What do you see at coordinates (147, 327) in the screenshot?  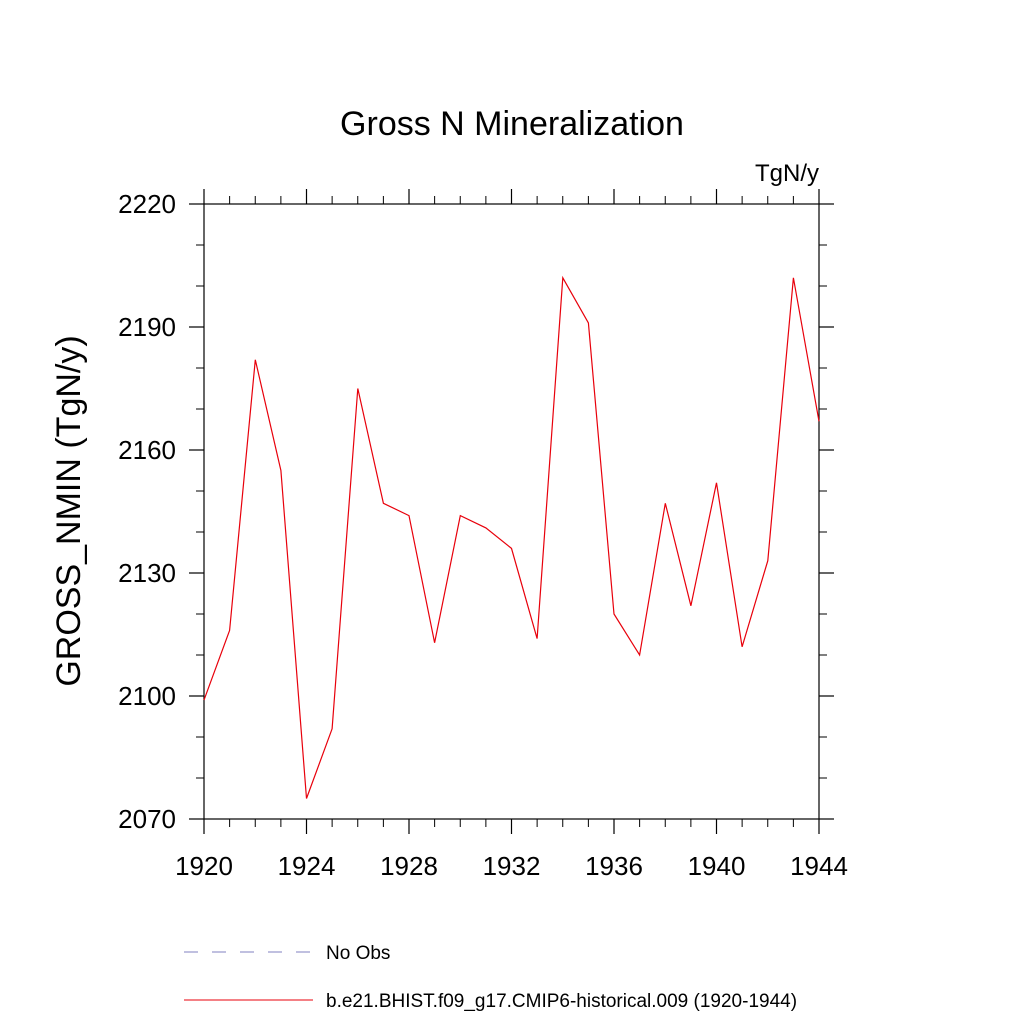 I see `y-tick-label: 2190` at bounding box center [147, 327].